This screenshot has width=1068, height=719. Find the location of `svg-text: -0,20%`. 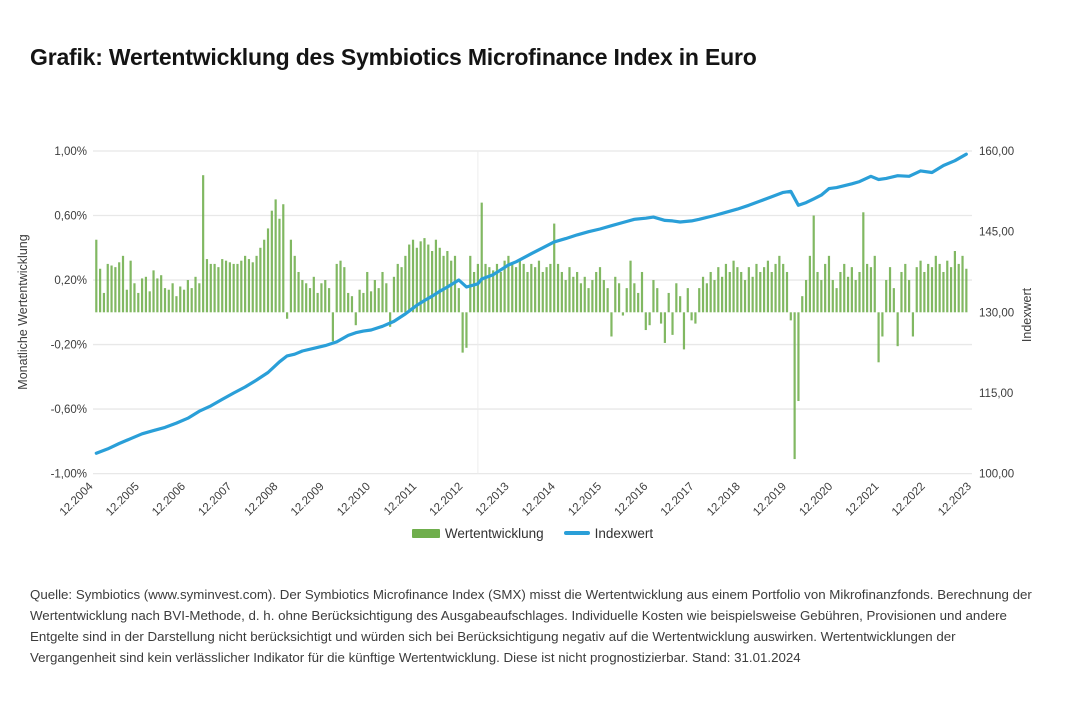

svg-text: -0,20% is located at coordinates (69, 346).